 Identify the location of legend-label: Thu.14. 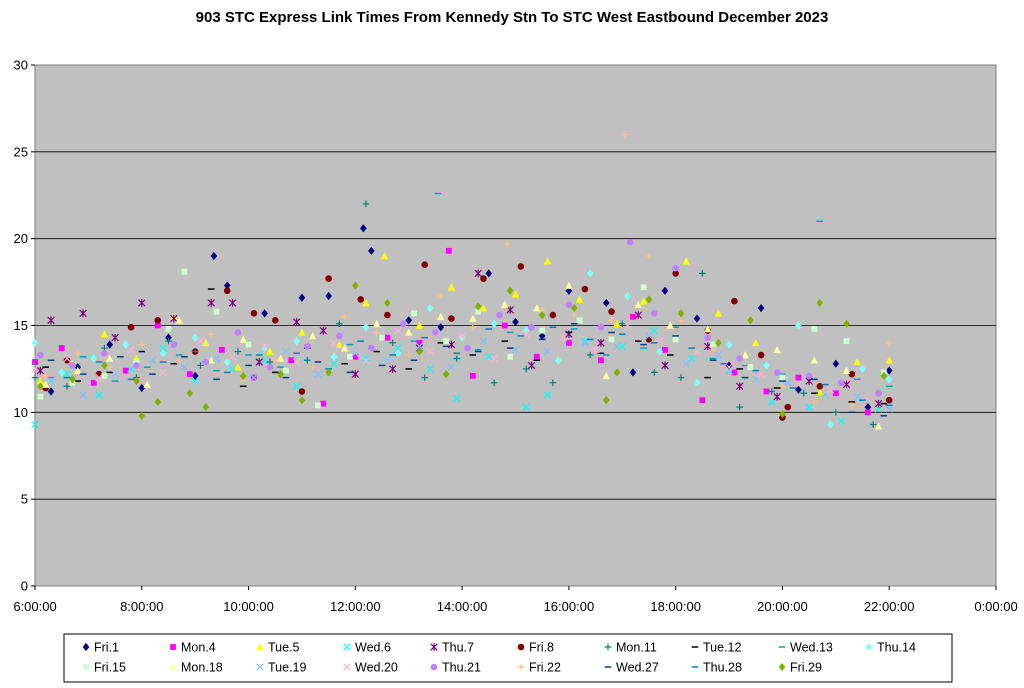
(896, 648).